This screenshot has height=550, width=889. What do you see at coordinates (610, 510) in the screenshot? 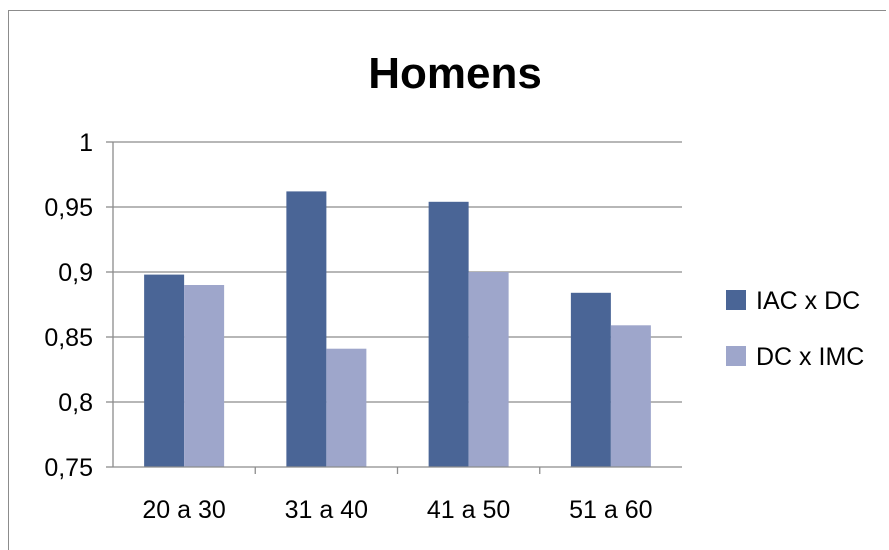
I see `x-tick-label: 51 a 60` at bounding box center [610, 510].